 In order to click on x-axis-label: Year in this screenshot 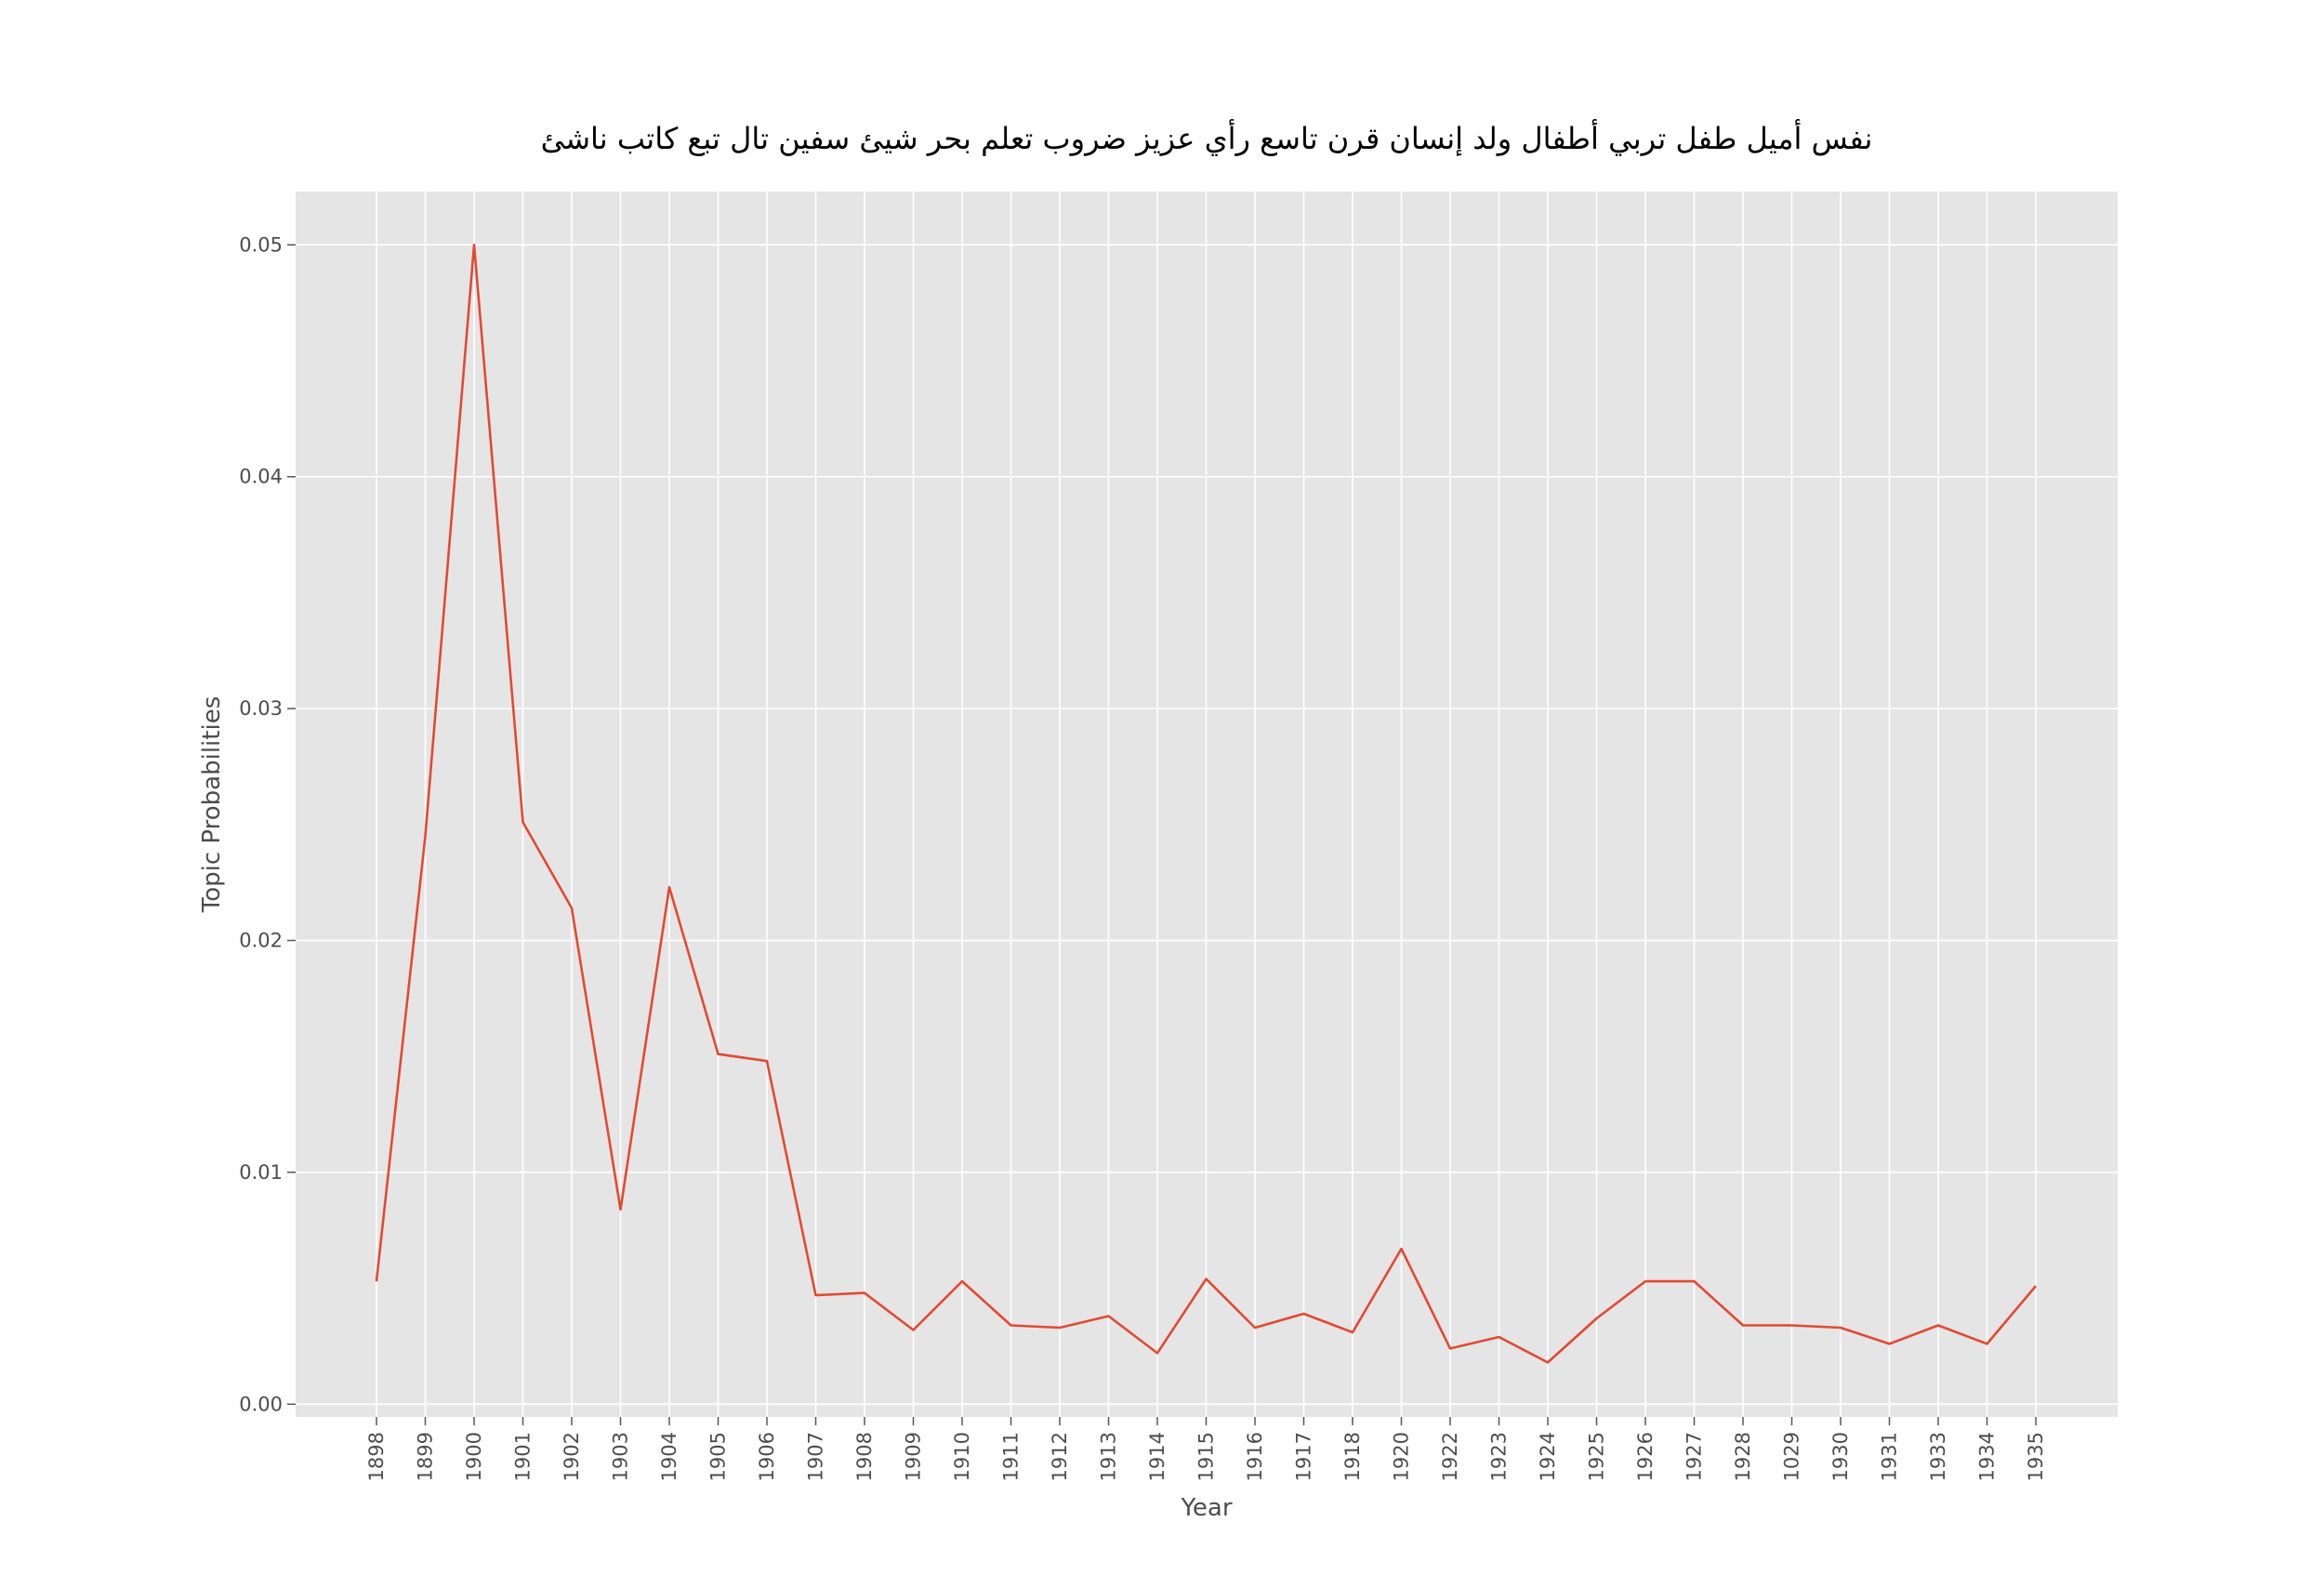, I will do `click(1206, 1508)`.